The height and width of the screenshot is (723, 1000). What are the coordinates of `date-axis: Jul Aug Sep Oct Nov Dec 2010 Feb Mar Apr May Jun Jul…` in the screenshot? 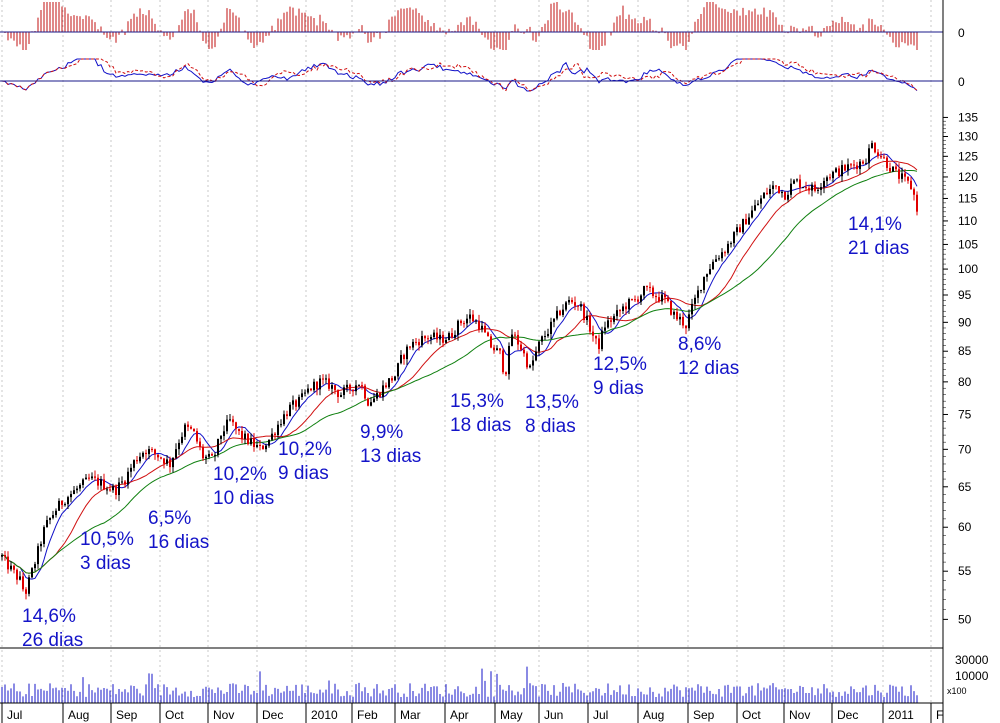 It's located at (472, 713).